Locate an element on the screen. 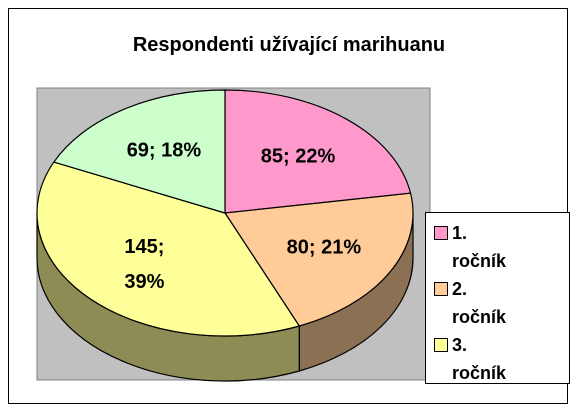  data-label: 85; 22% is located at coordinates (298, 156).